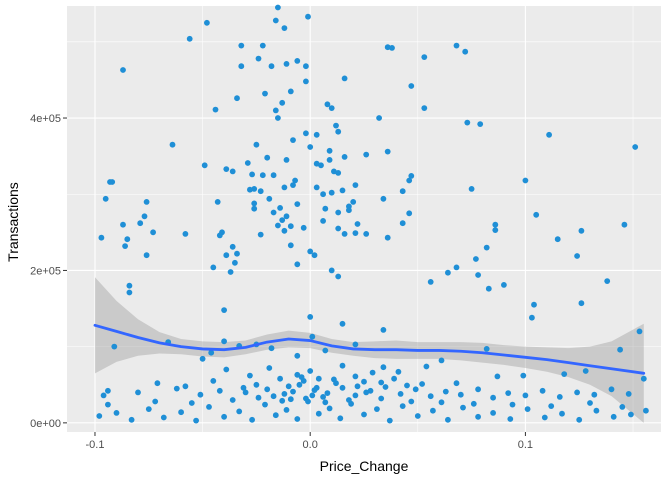 The width and height of the screenshot is (672, 480). I want to click on y-axis-title: Transactions, so click(13, 222).